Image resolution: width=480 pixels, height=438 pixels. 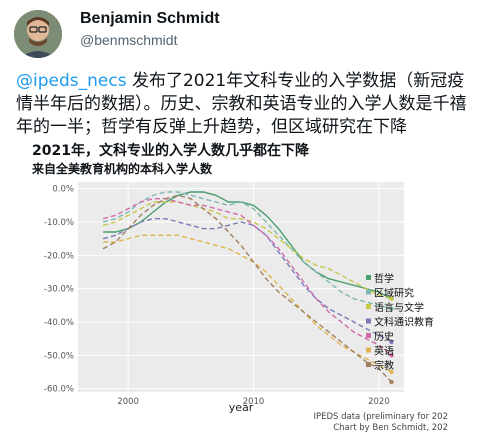 What do you see at coordinates (122, 169) in the screenshot?
I see `chart-subtitle: 来自全美教育机构的本科入学人数` at bounding box center [122, 169].